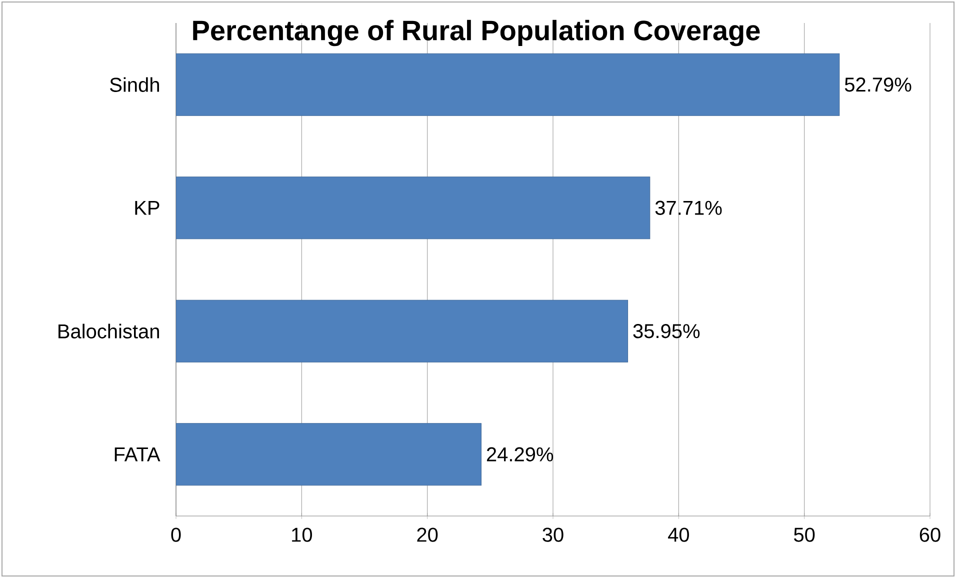 The width and height of the screenshot is (956, 578). Describe the element at coordinates (930, 535) in the screenshot. I see `x-tick-label: 60` at that location.